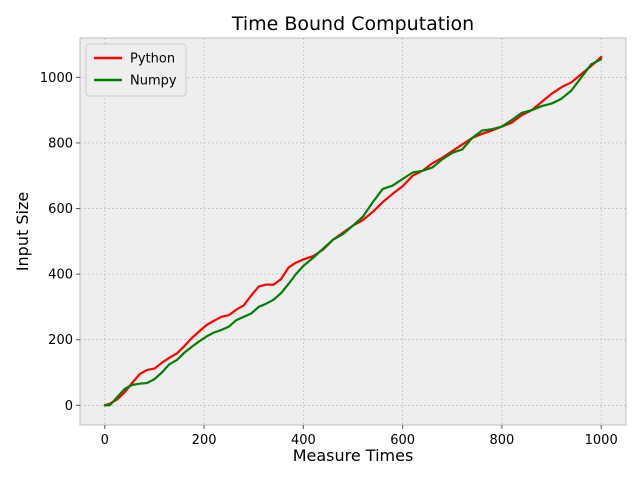 The height and width of the screenshot is (480, 640). Describe the element at coordinates (60, 143) in the screenshot. I see `y-tick-label: 800` at that location.